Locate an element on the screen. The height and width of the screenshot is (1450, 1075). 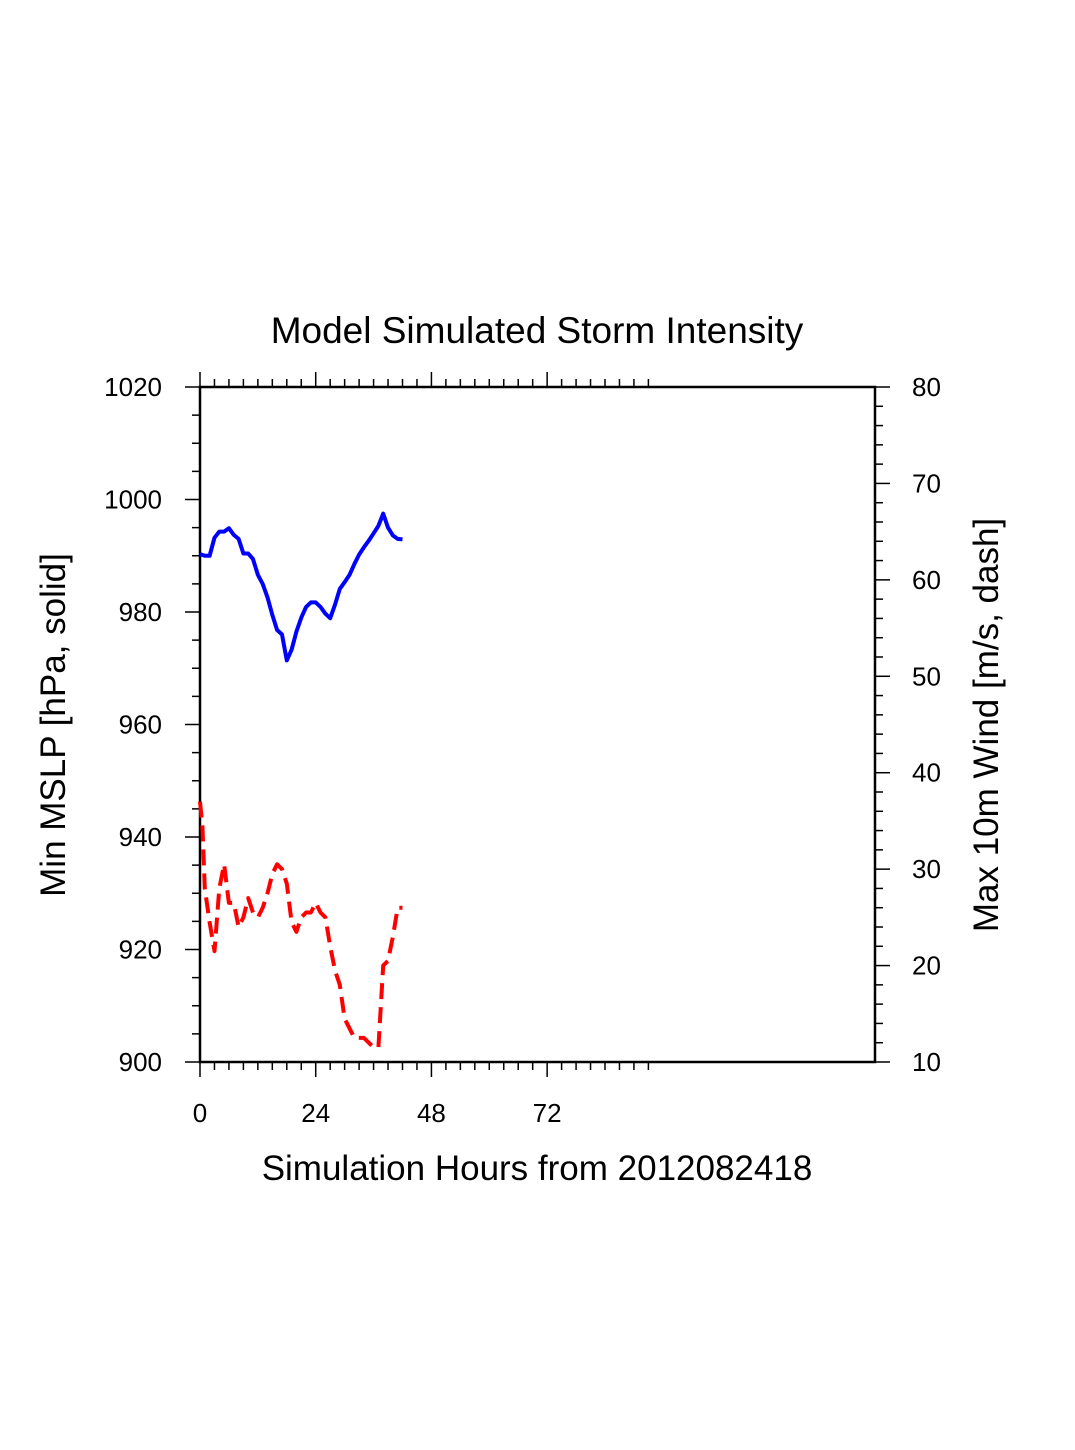
x-tick-label: 72 is located at coordinates (547, 1113).